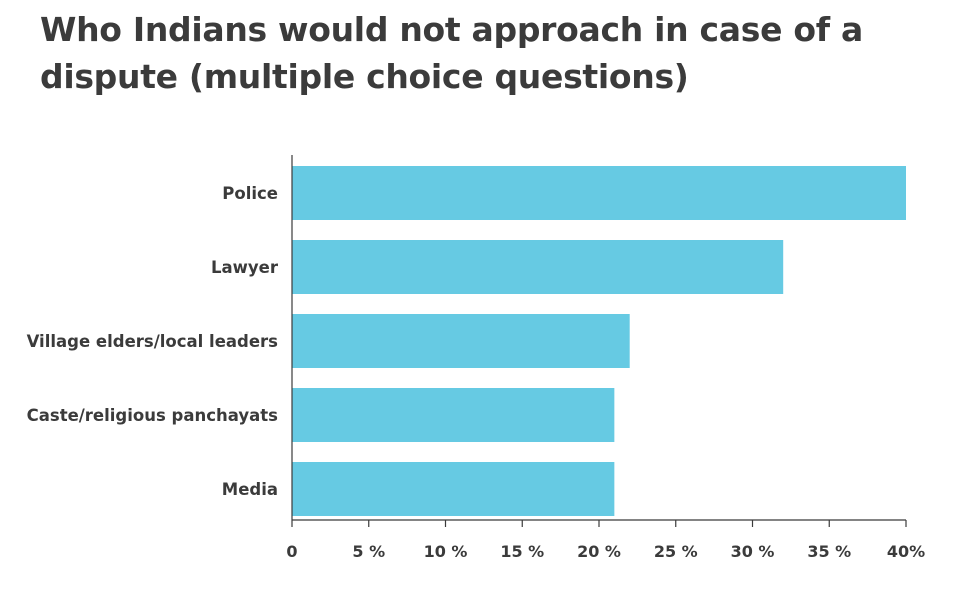  I want to click on x-tick-label: 5 %, so click(368, 551).